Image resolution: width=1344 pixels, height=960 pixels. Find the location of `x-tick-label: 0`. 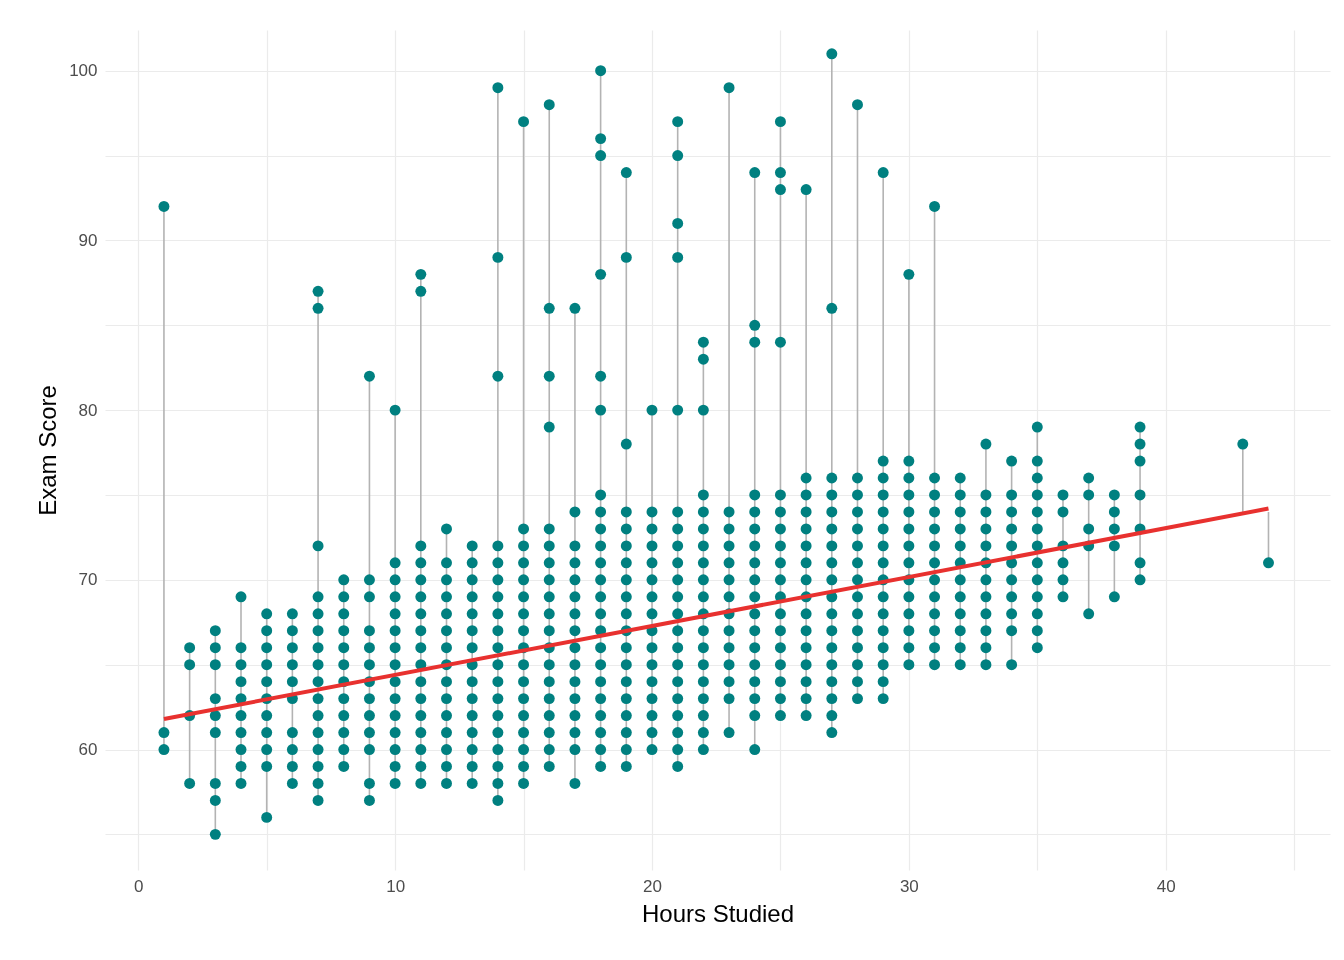

x-tick-label: 0 is located at coordinates (139, 886).